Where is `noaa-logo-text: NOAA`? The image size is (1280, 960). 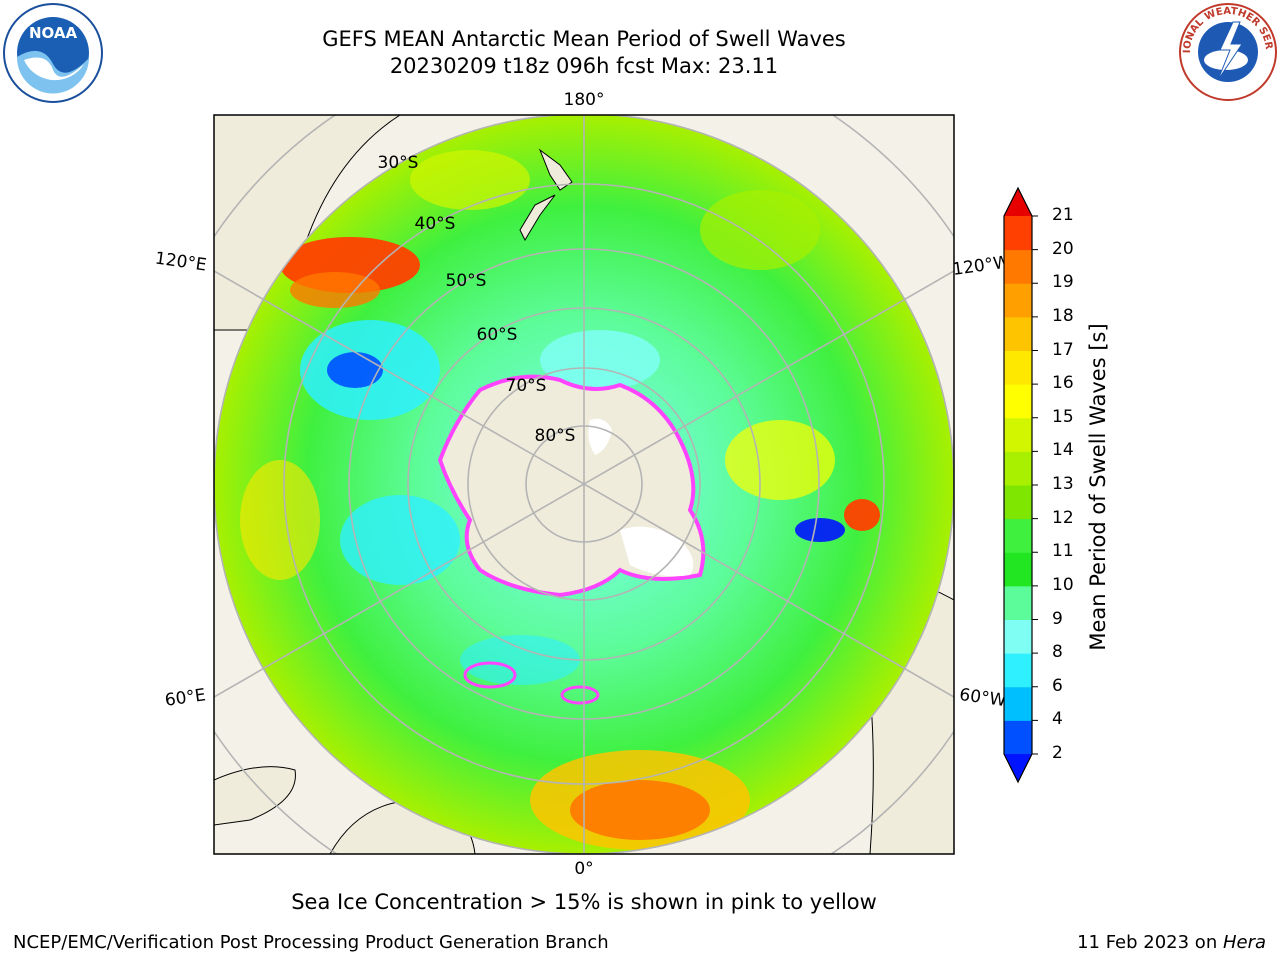
noaa-logo-text: NOAA is located at coordinates (53, 33).